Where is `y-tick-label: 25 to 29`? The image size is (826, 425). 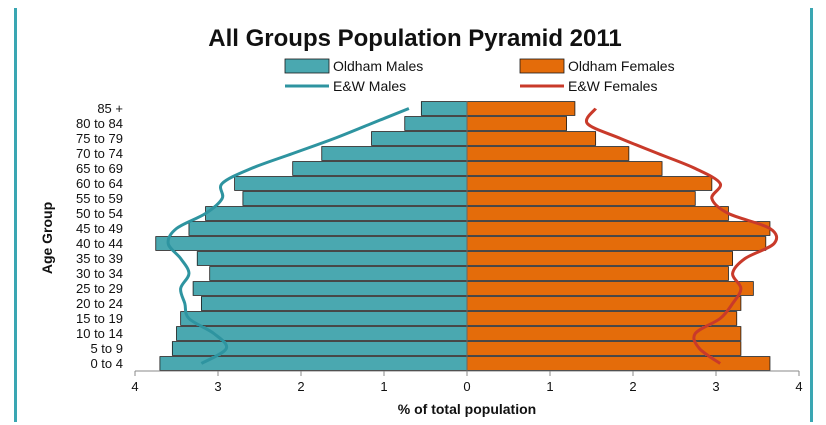
y-tick-label: 25 to 29 is located at coordinates (99, 288).